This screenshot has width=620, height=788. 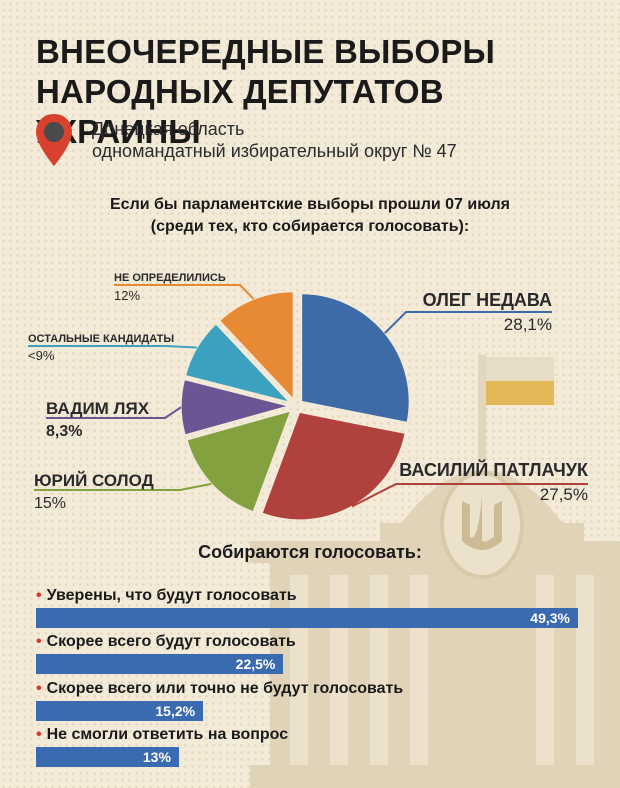 What do you see at coordinates (127, 295) in the screenshot?
I see `label-5-value: 12%` at bounding box center [127, 295].